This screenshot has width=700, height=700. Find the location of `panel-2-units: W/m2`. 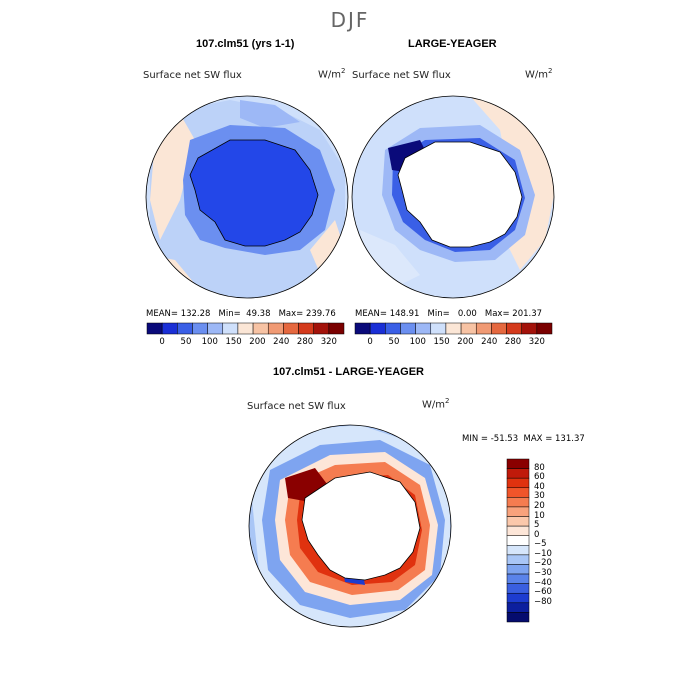

panel-2-units: W/m2 is located at coordinates (539, 74).